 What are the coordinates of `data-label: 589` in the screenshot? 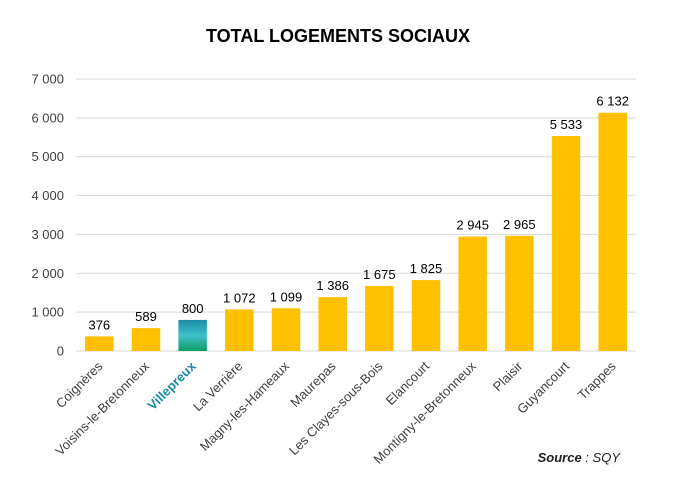 It's located at (146, 316).